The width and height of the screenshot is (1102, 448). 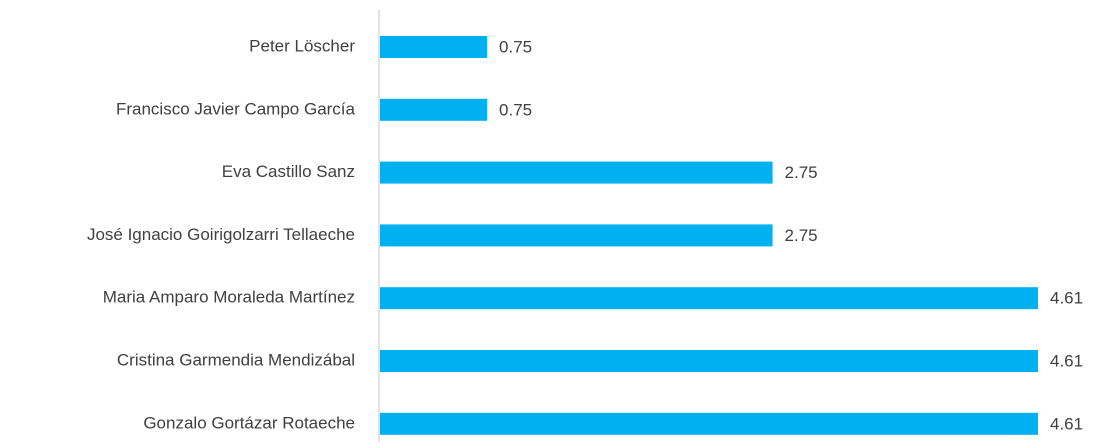 I want to click on category-label: Gonzalo Gortázar Rotaeche, so click(x=249, y=422).